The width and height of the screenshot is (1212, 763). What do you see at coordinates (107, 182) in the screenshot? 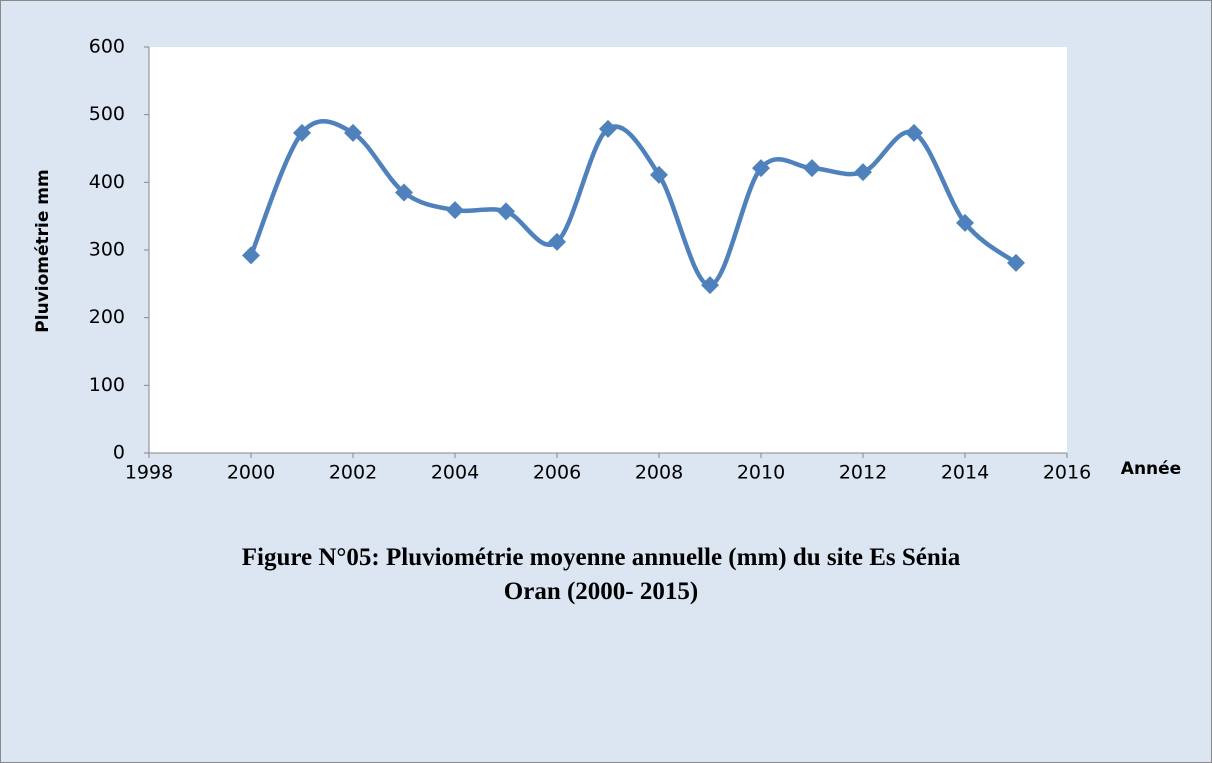
I see `y-tick-label: 400` at bounding box center [107, 182].